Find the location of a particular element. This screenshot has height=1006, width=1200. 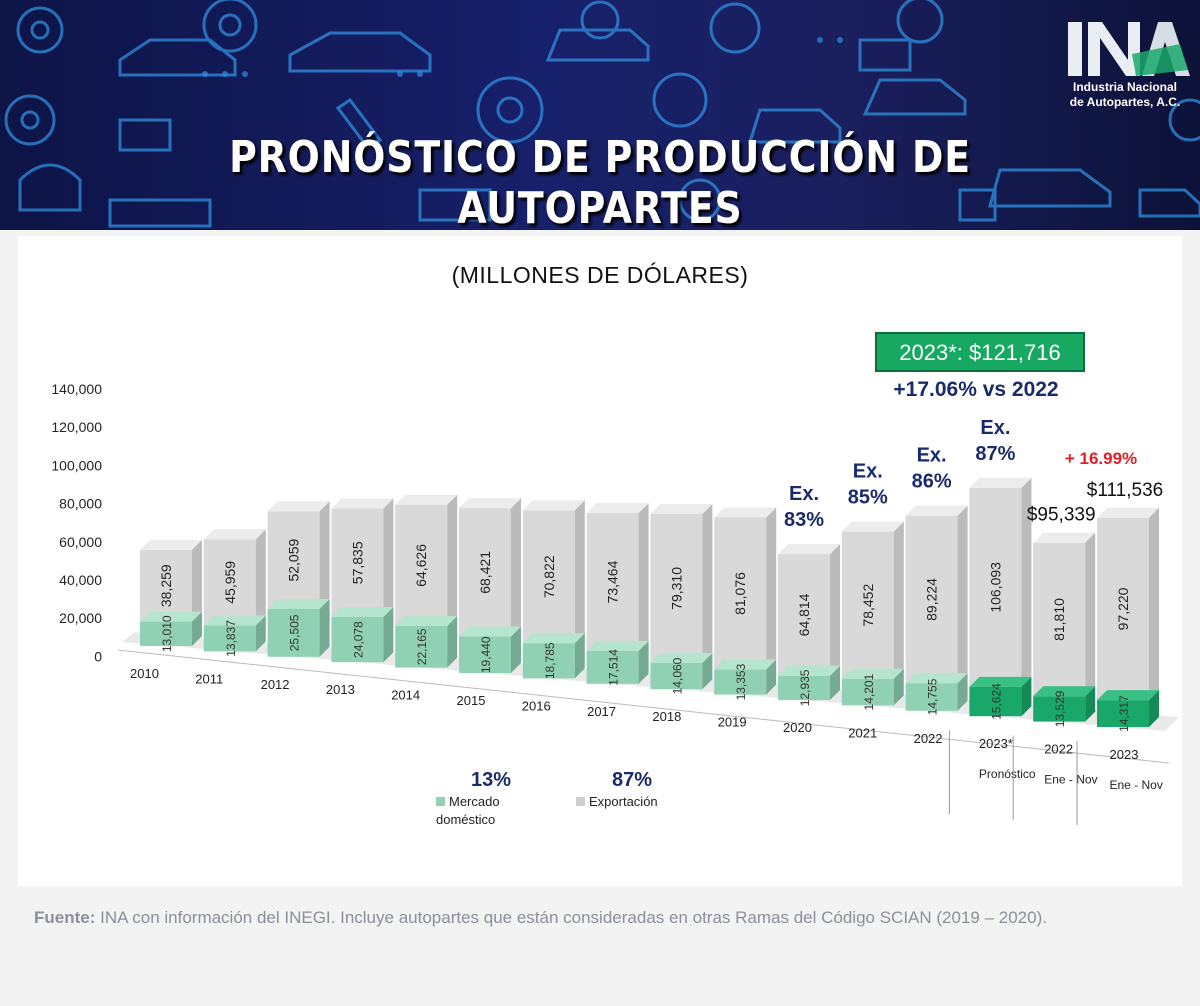

legend-domestic-label-2: doméstico is located at coordinates (465, 819).